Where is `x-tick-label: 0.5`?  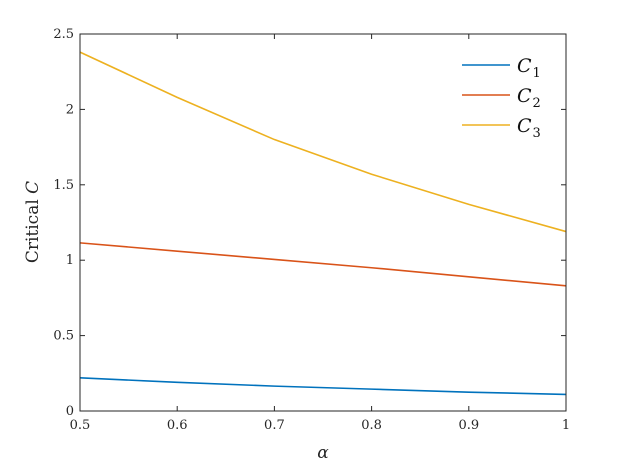 x-tick-label: 0.5 is located at coordinates (80, 425).